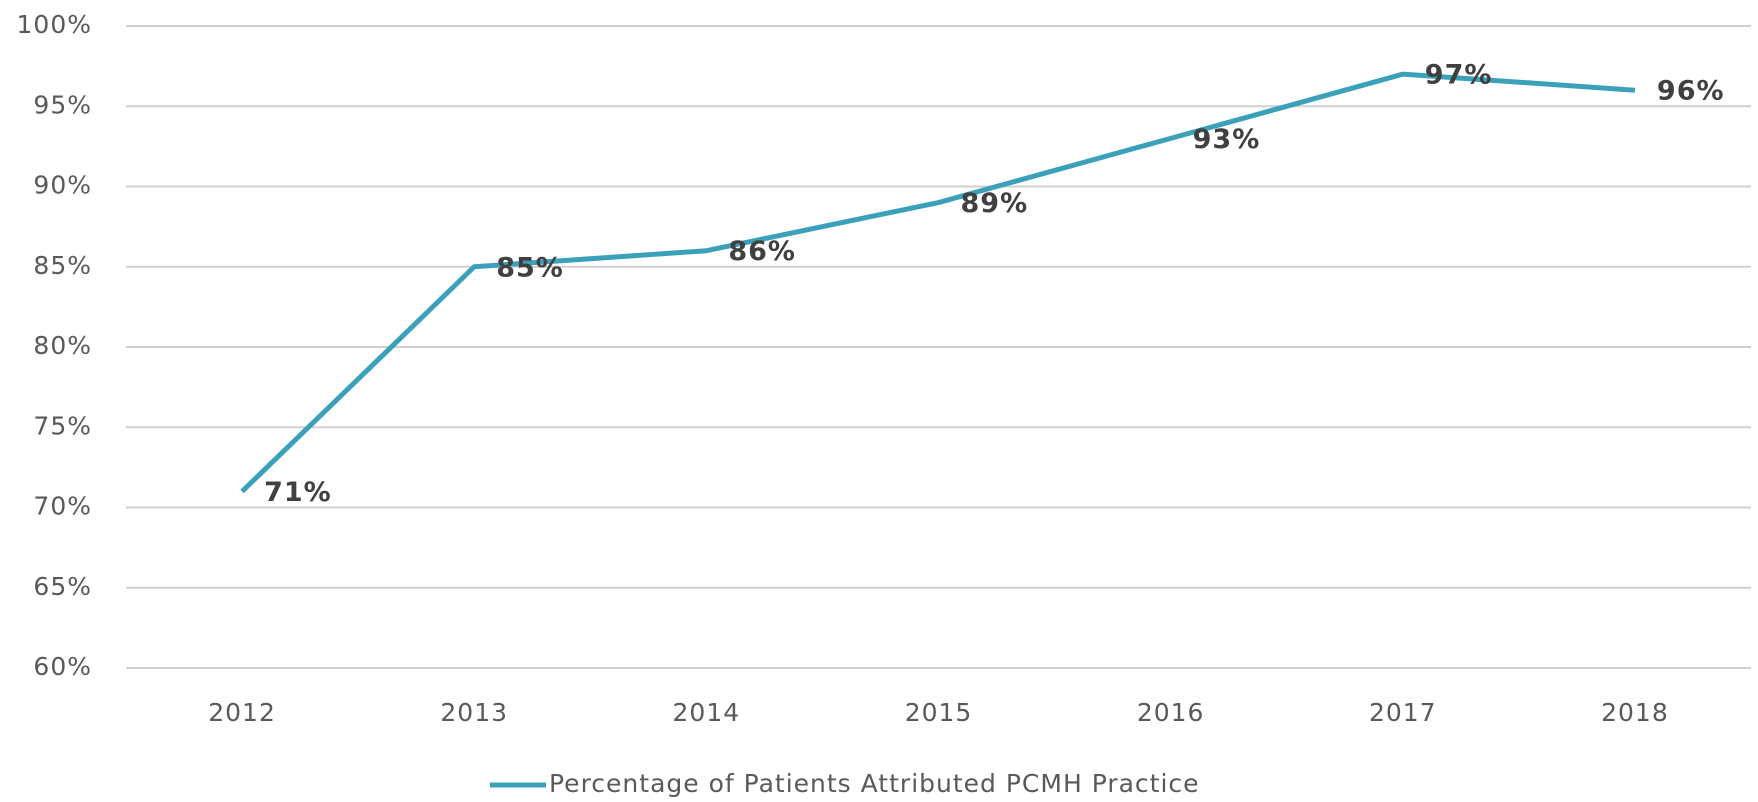 Image resolution: width=1758 pixels, height=802 pixels. What do you see at coordinates (62, 425) in the screenshot?
I see `y-tick-label: 75%` at bounding box center [62, 425].